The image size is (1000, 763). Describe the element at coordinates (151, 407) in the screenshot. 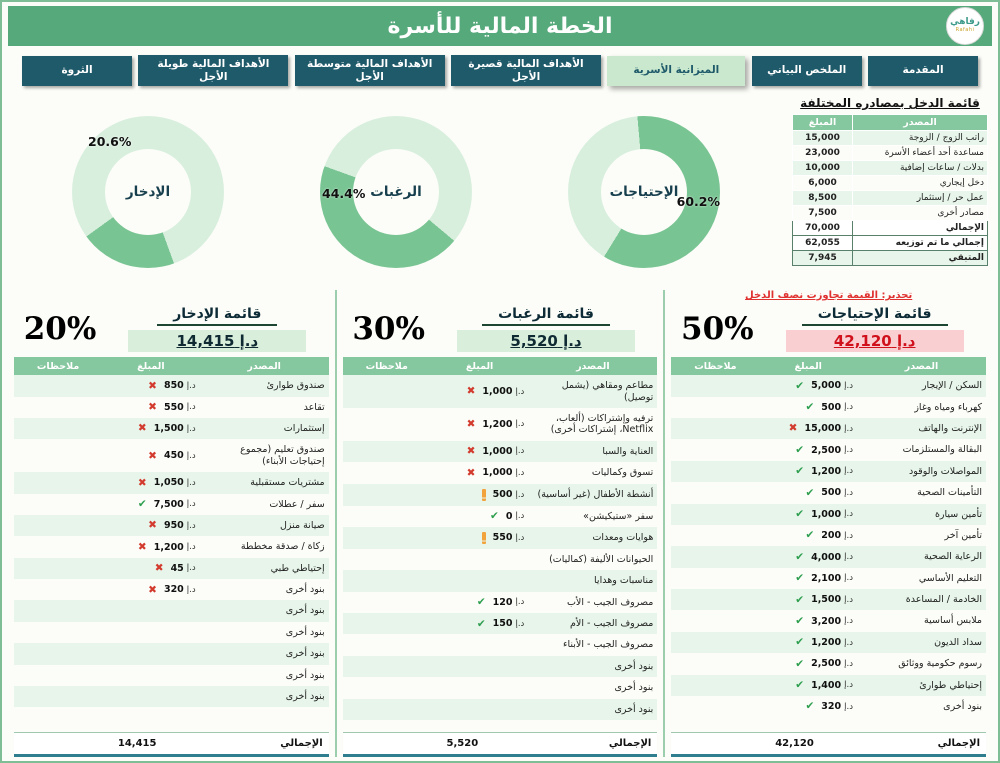

I see `budget-amount-cell: د.إ 550 ✖` at that location.